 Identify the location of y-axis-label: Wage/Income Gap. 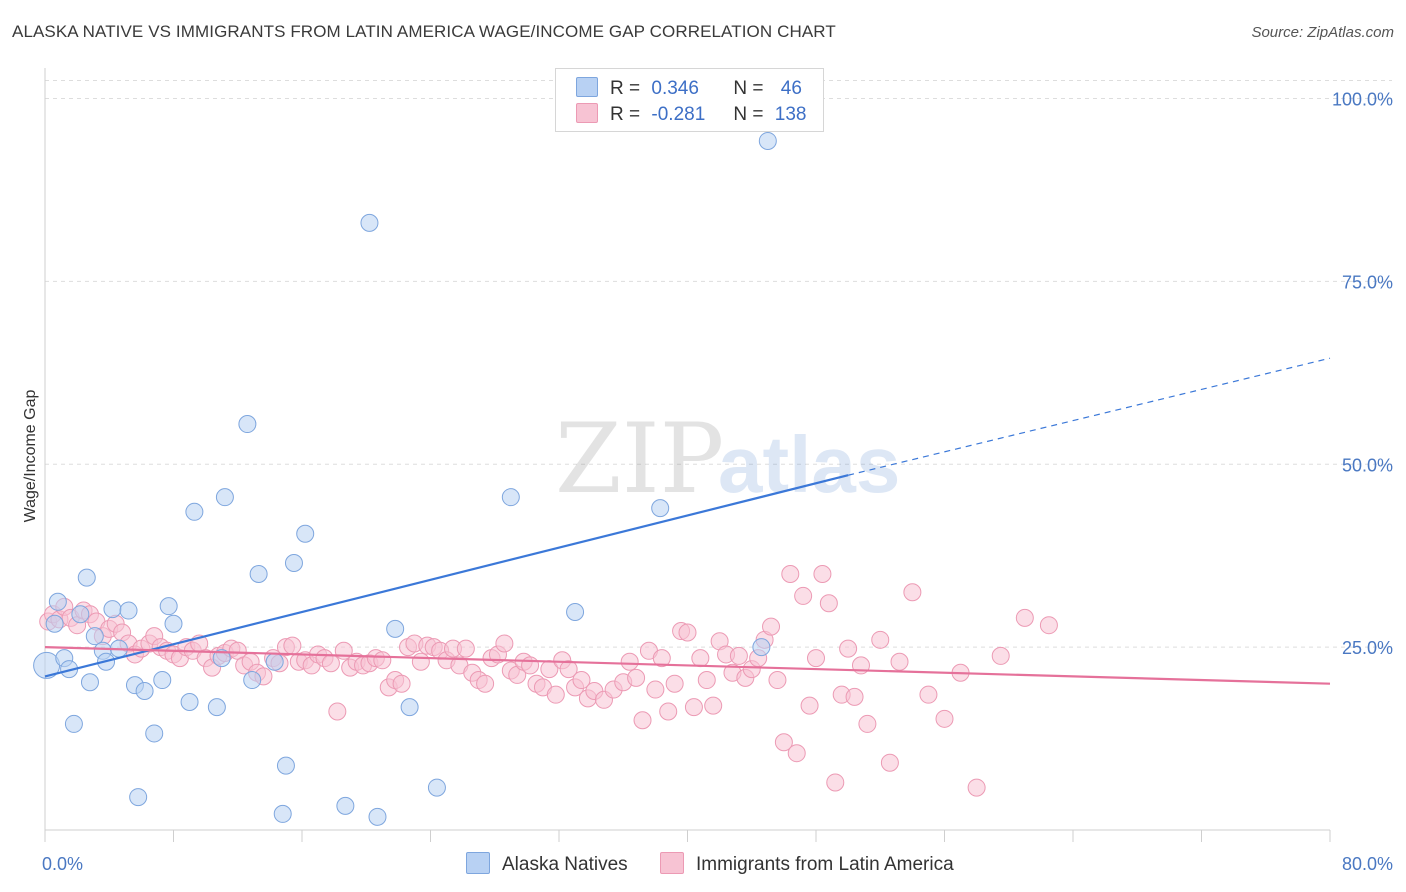
(30, 456).